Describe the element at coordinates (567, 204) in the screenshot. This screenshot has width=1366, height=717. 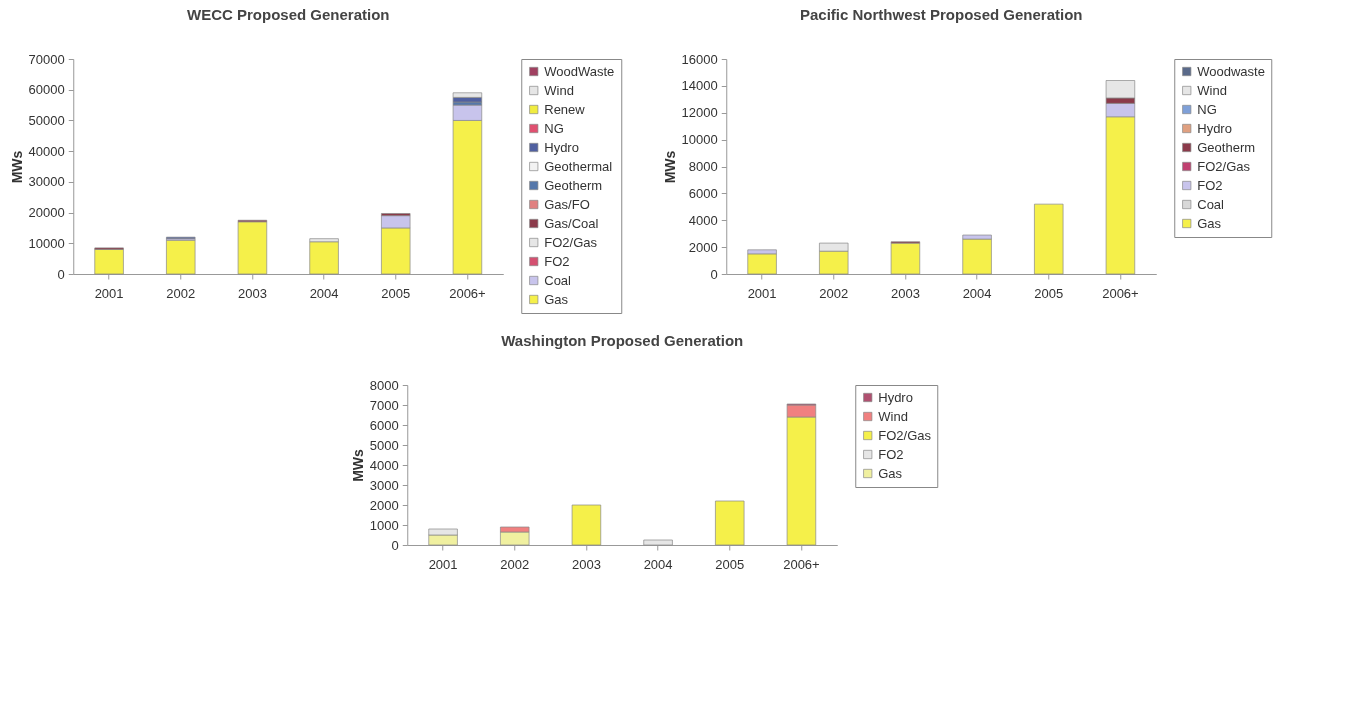
I see `legend-label: Gas/FO` at that location.